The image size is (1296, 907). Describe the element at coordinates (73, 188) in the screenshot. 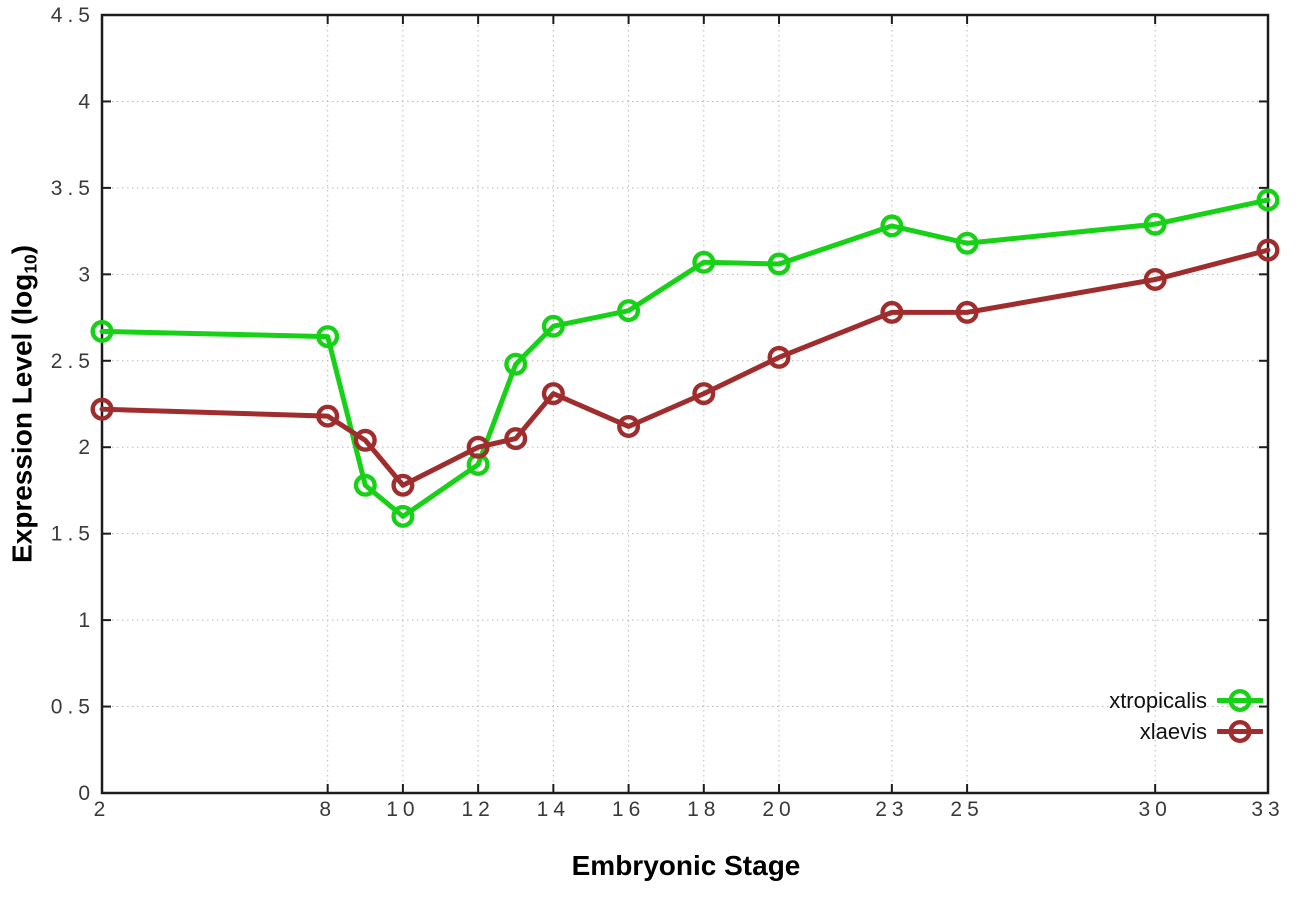

I see `y-tick-label: 3.5` at that location.